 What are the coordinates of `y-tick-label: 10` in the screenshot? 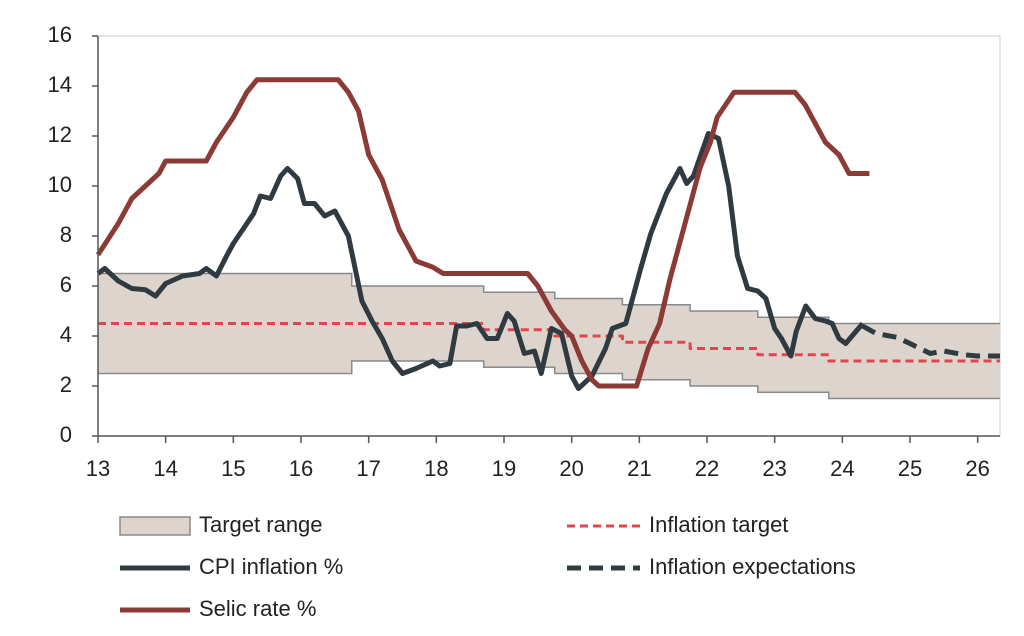 It's located at (60, 184).